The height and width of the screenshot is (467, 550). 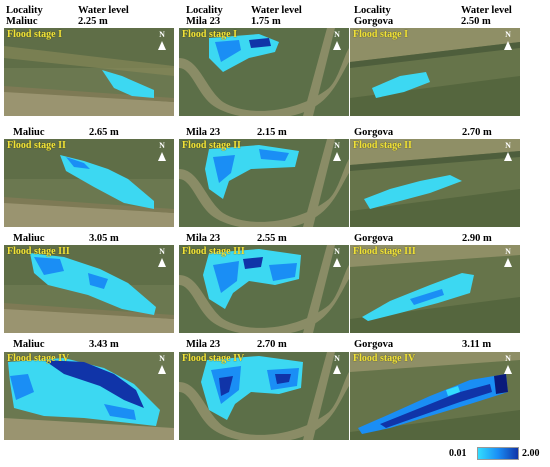 What do you see at coordinates (104, 132) in the screenshot?
I see `water-level-value: 2.65 m` at bounding box center [104, 132].